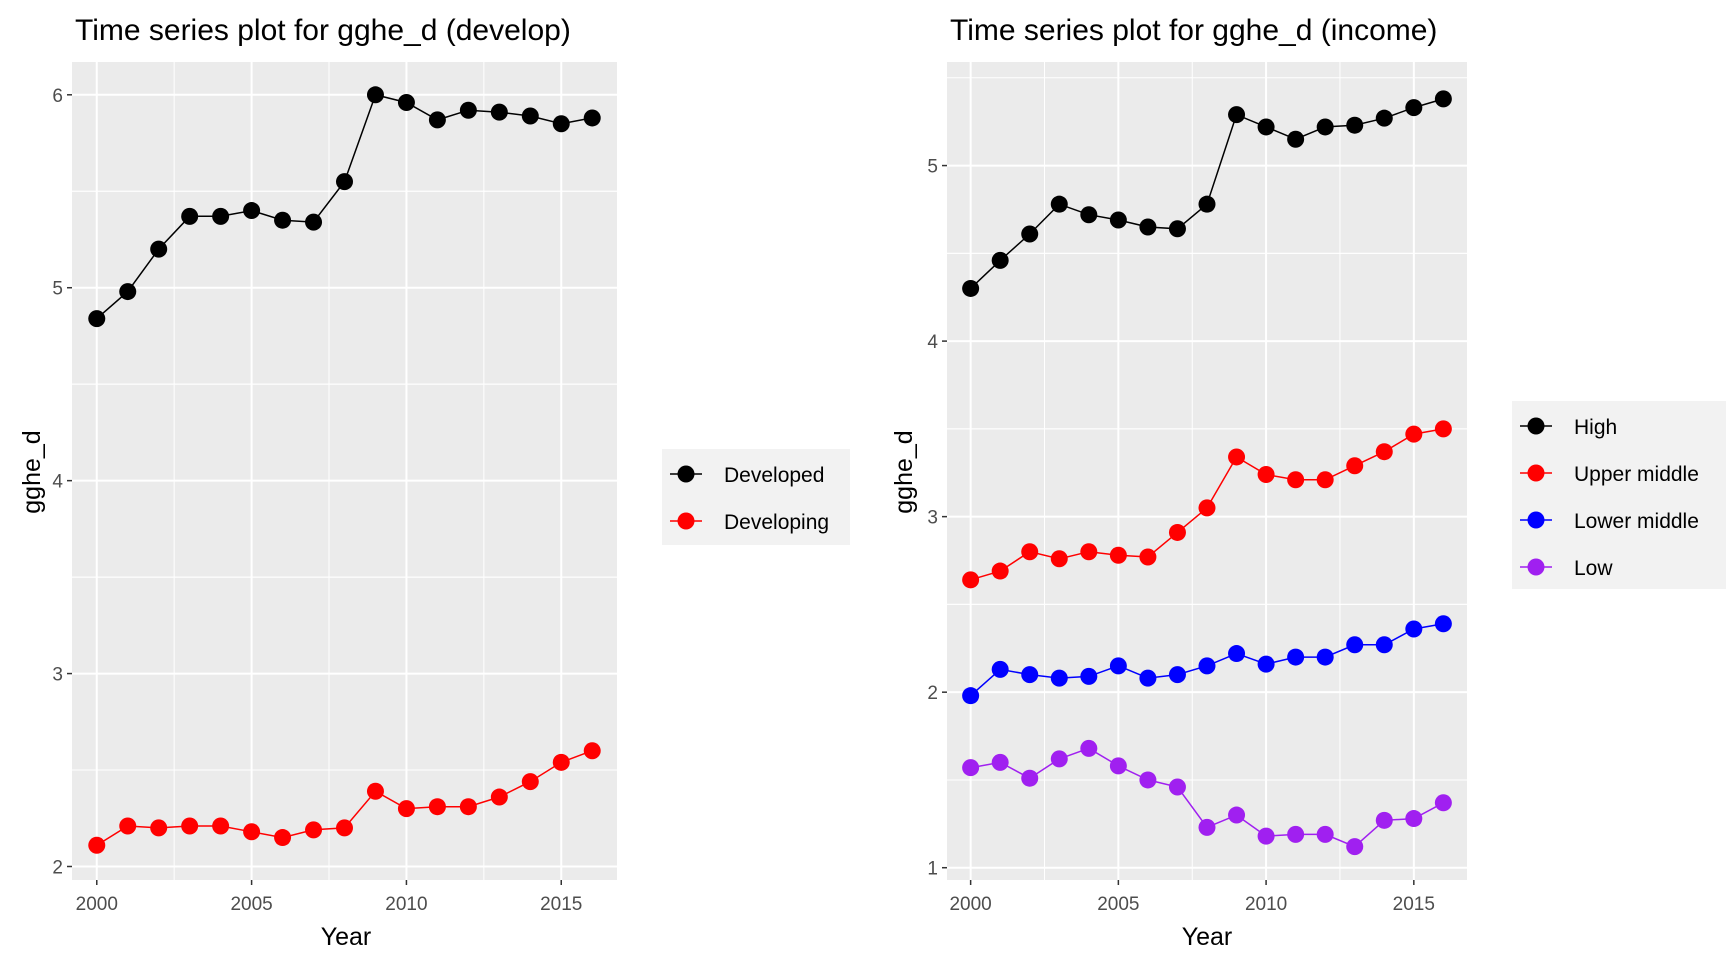  I want to click on x-axis-ticks: 2000 2005 2010 2015, so click(329, 897).